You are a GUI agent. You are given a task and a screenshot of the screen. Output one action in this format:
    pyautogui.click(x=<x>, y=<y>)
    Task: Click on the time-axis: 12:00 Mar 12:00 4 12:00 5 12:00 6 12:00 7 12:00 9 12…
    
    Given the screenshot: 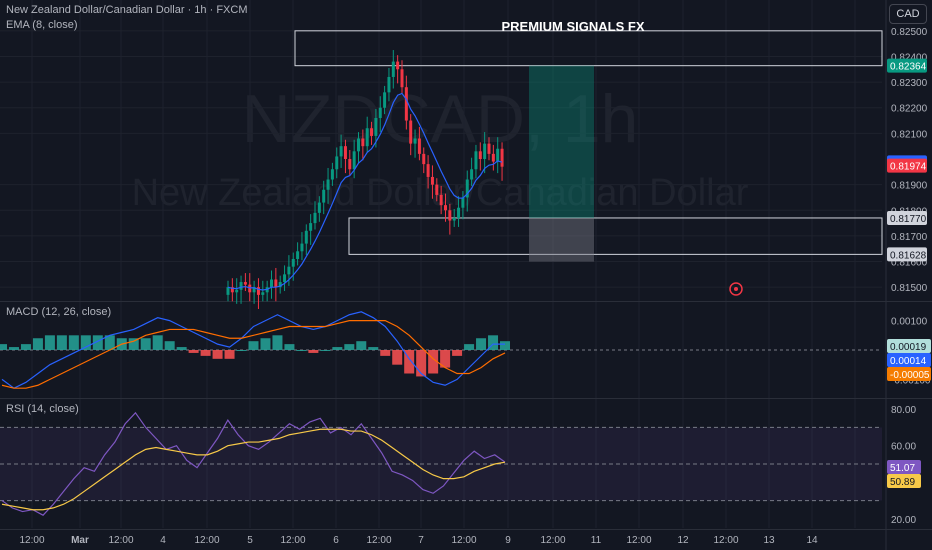 What is the action you would take?
    pyautogui.click(x=418, y=540)
    